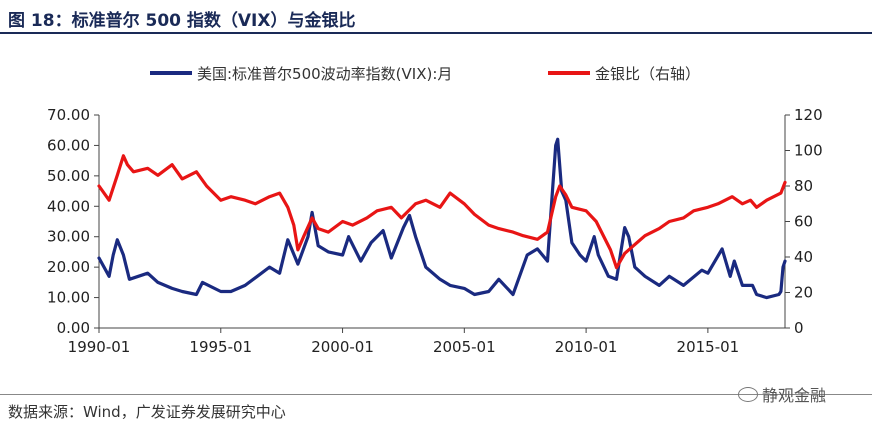 The height and width of the screenshot is (430, 872). Describe the element at coordinates (68, 237) in the screenshot. I see `left-axis-tick-label: 30.00` at that location.